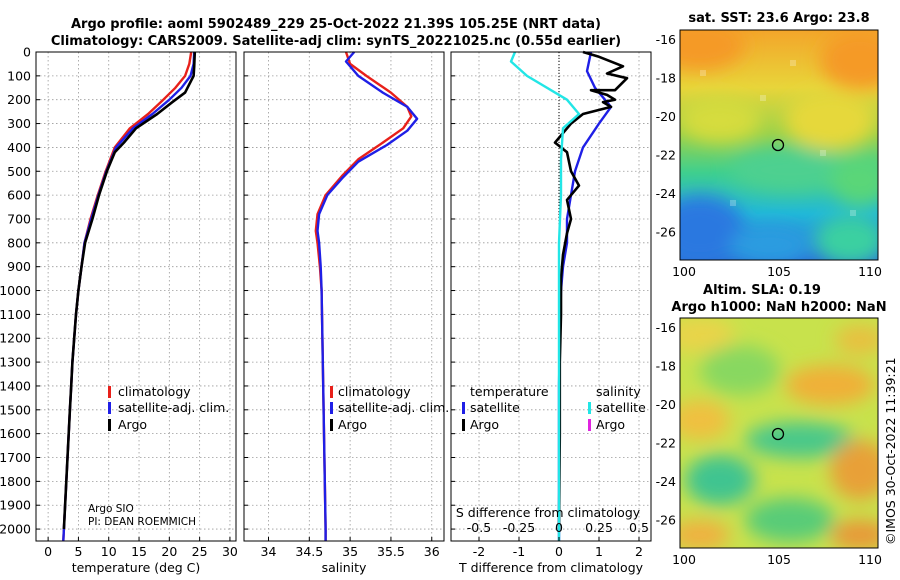 The width and height of the screenshot is (900, 580). What do you see at coordinates (778, 434) in the screenshot?
I see `sla-argo-location-marker` at bounding box center [778, 434].